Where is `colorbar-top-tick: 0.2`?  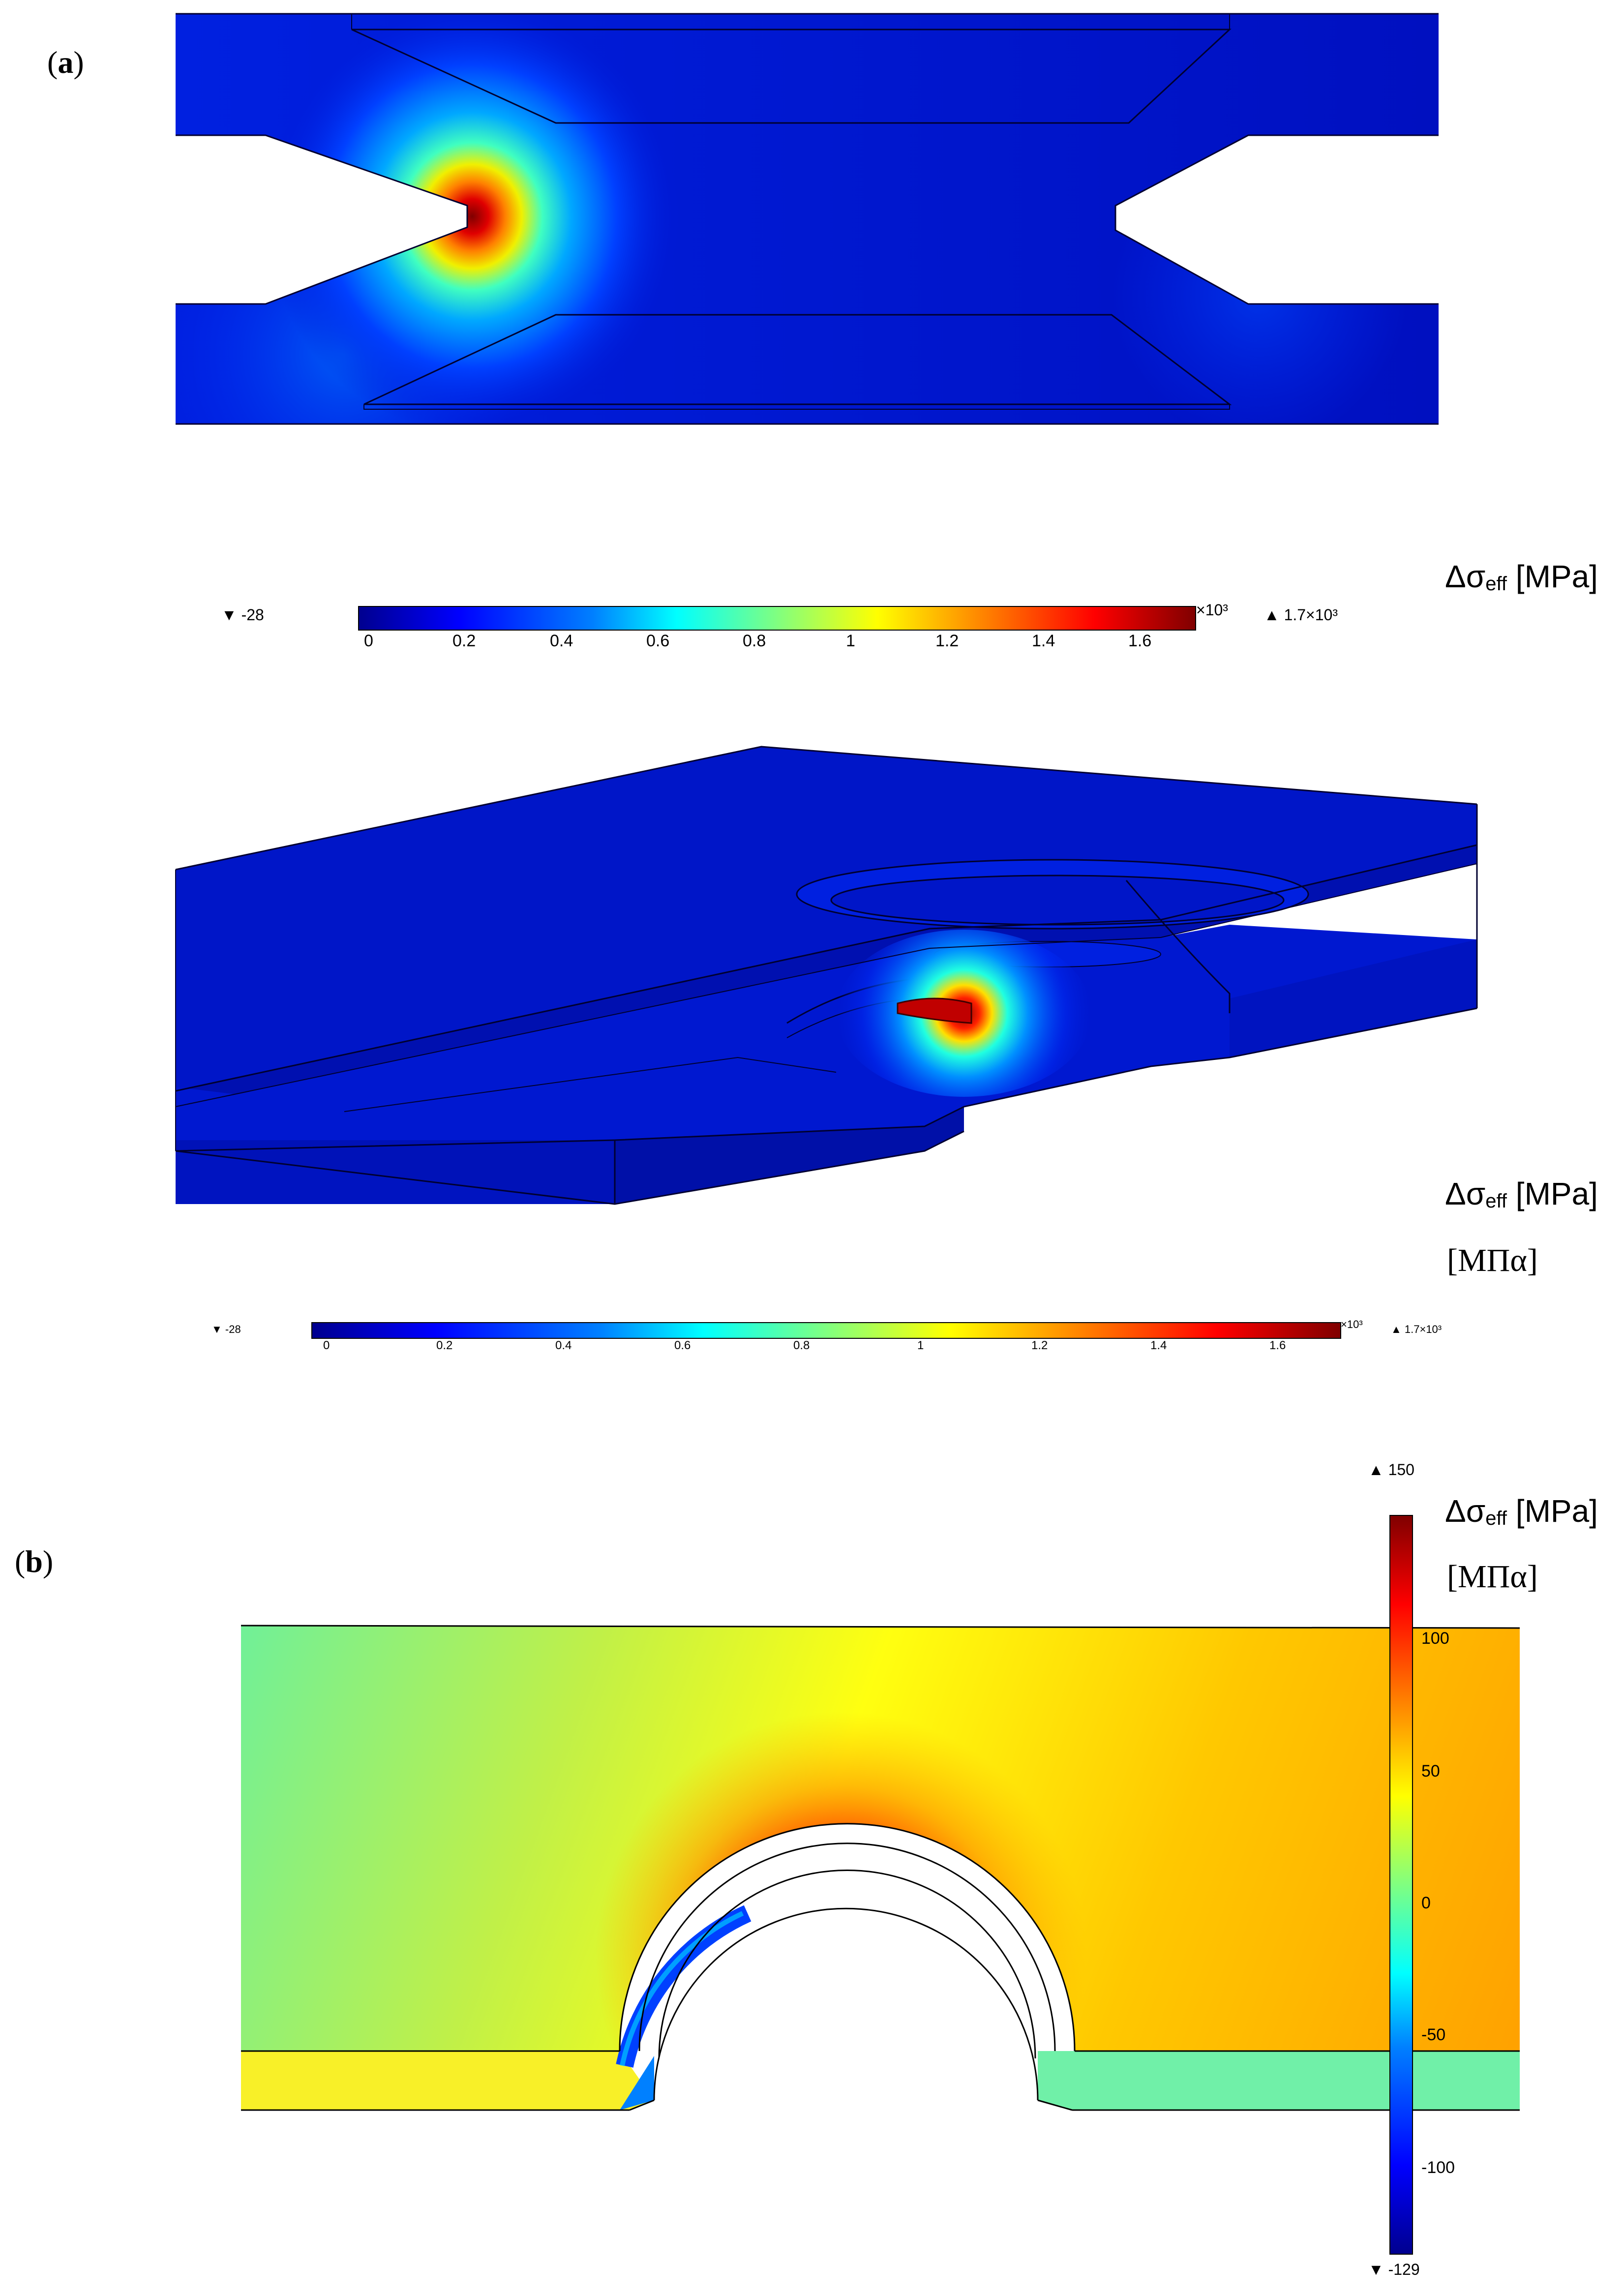 colorbar-top-tick: 0.2 is located at coordinates (464, 641).